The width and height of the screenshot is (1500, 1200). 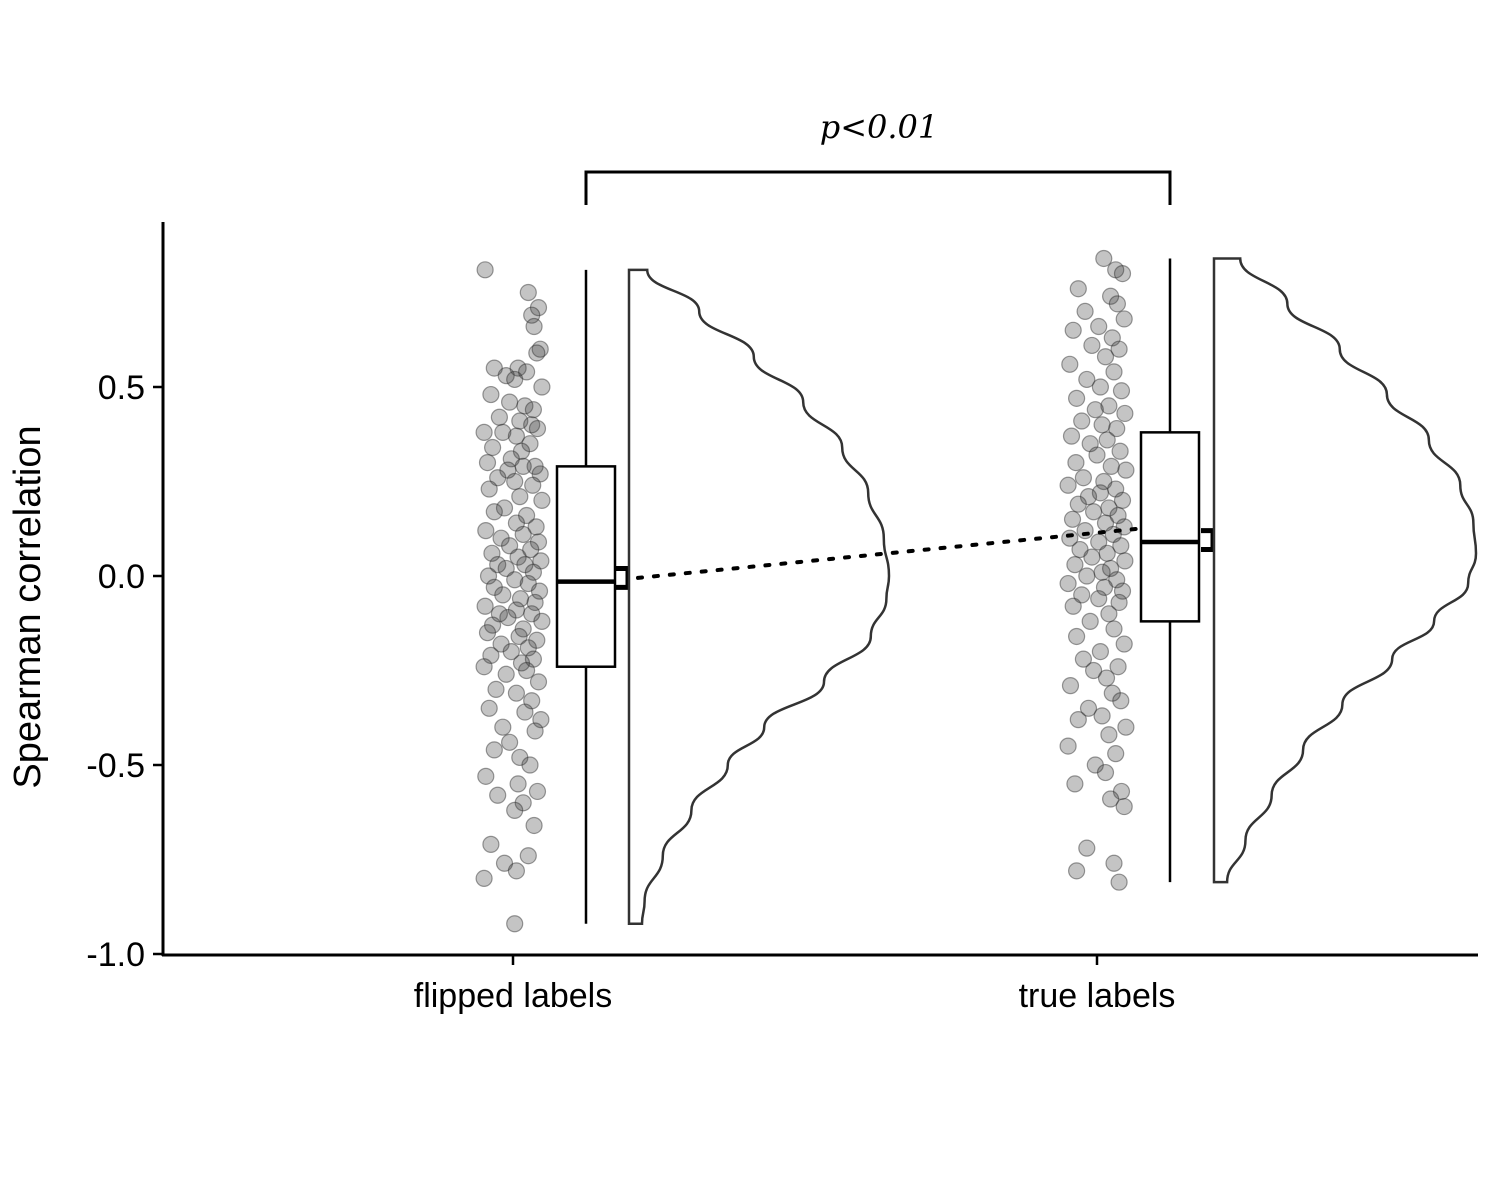 What do you see at coordinates (28, 606) in the screenshot?
I see `y-axis-title: Spearman correlation` at bounding box center [28, 606].